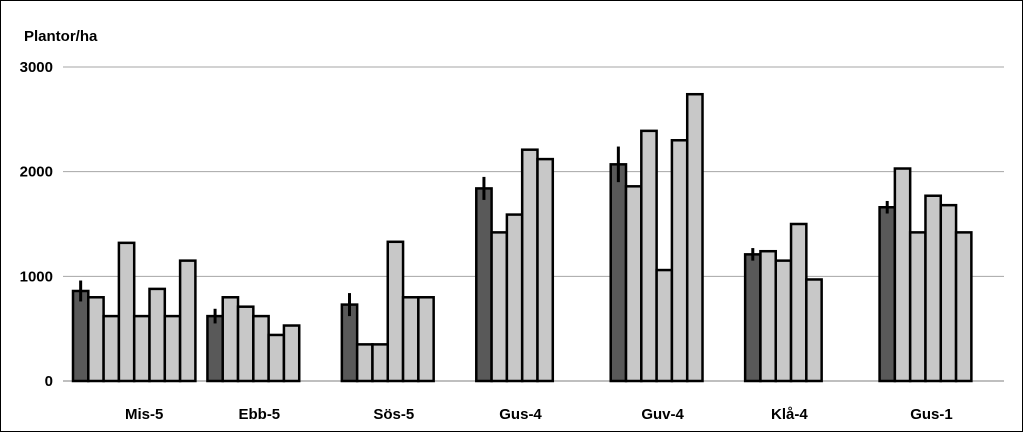  What do you see at coordinates (144, 414) in the screenshot?
I see `x-tick-label: Mis-5` at bounding box center [144, 414].